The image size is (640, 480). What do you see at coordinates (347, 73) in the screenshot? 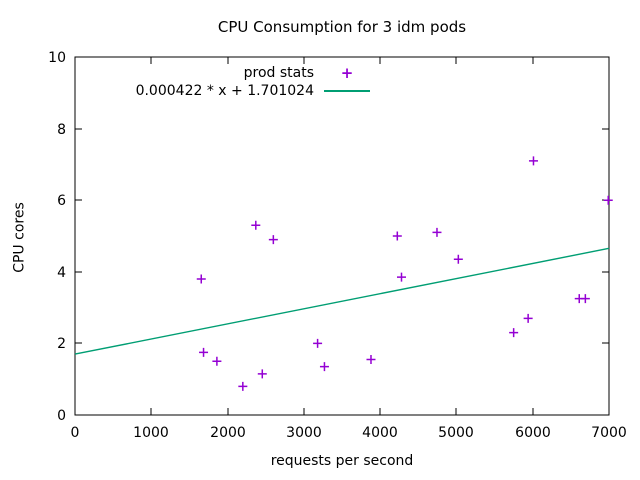
I see `plus-marker-icon: +` at bounding box center [347, 73].